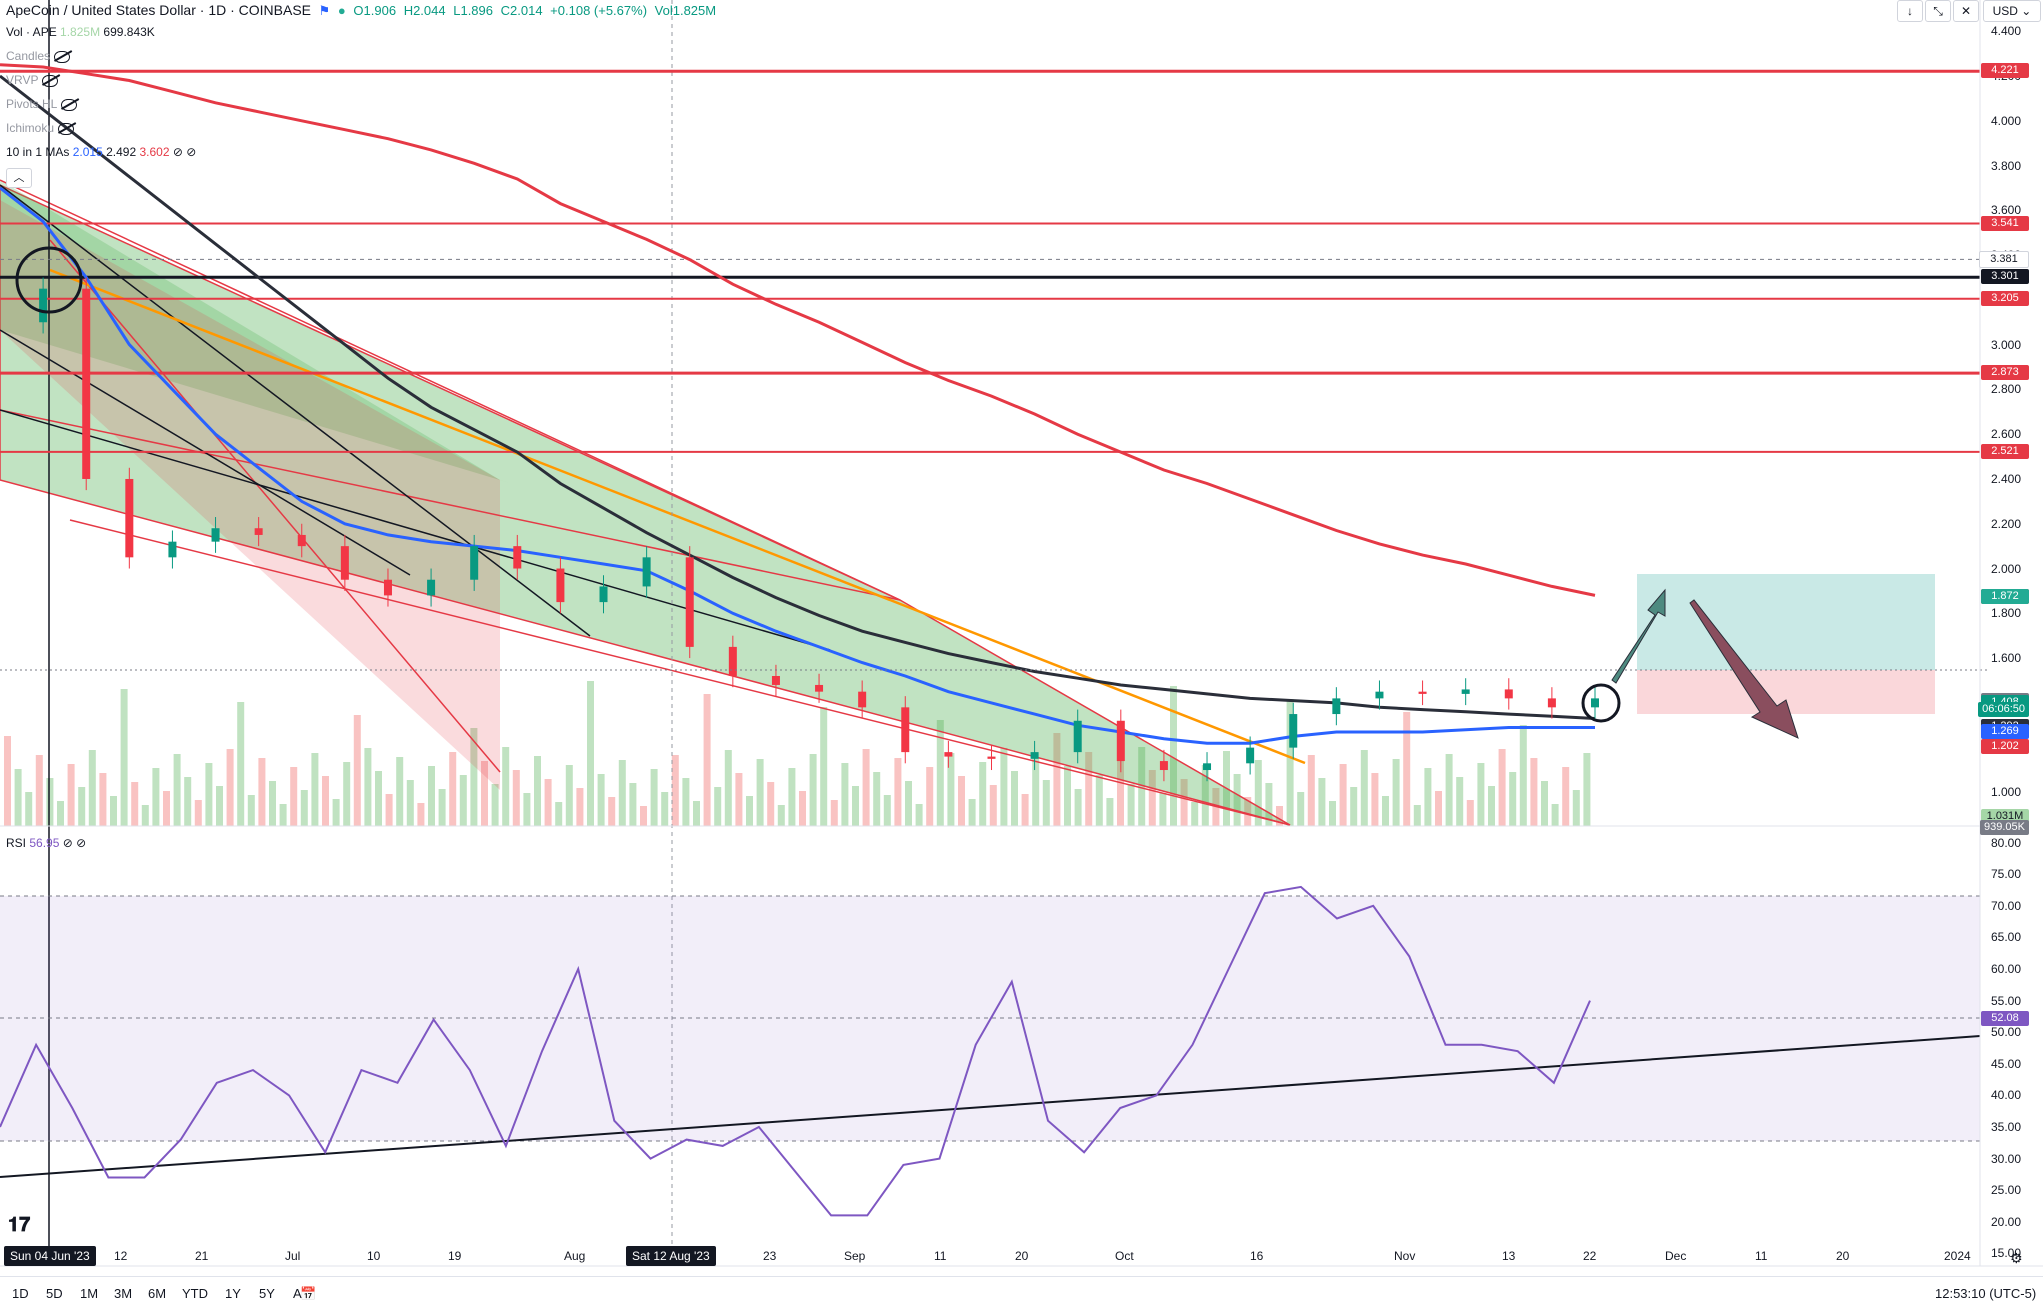  I want to click on down-arrow-button: ↓, so click(1910, 11).